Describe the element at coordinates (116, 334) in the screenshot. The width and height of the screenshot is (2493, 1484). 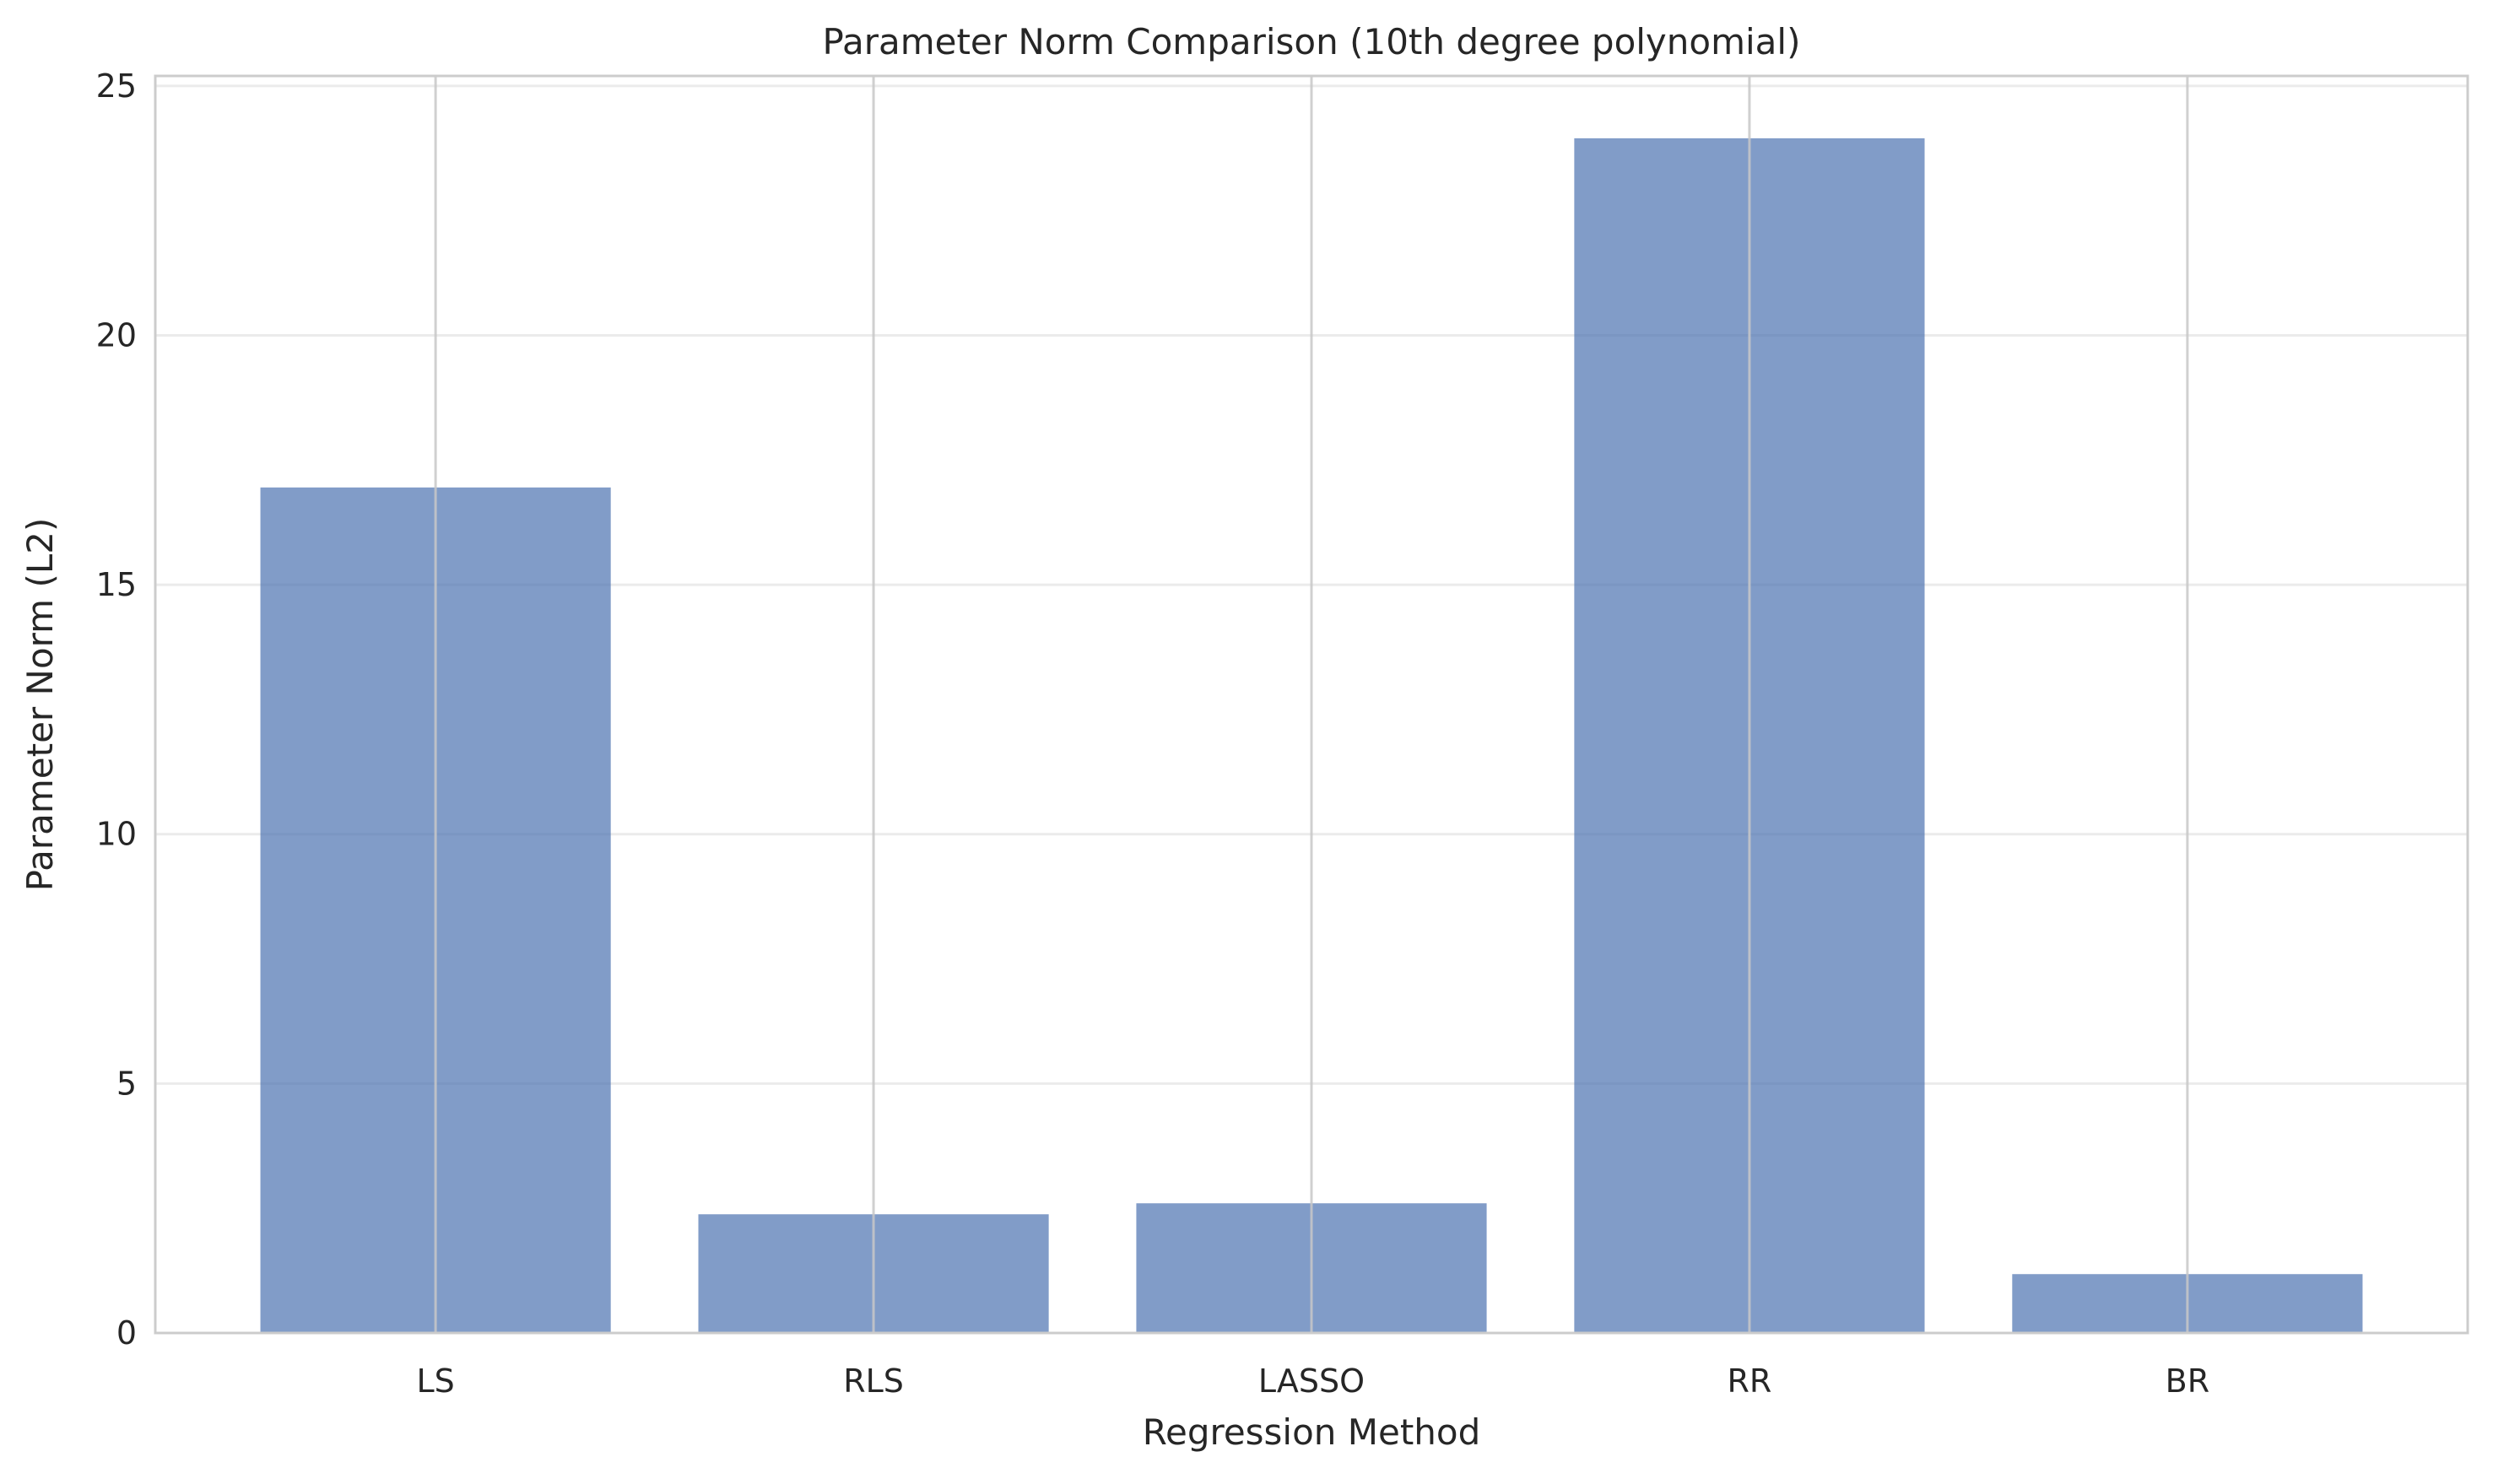
I see `y-tick-label-4: 20` at that location.